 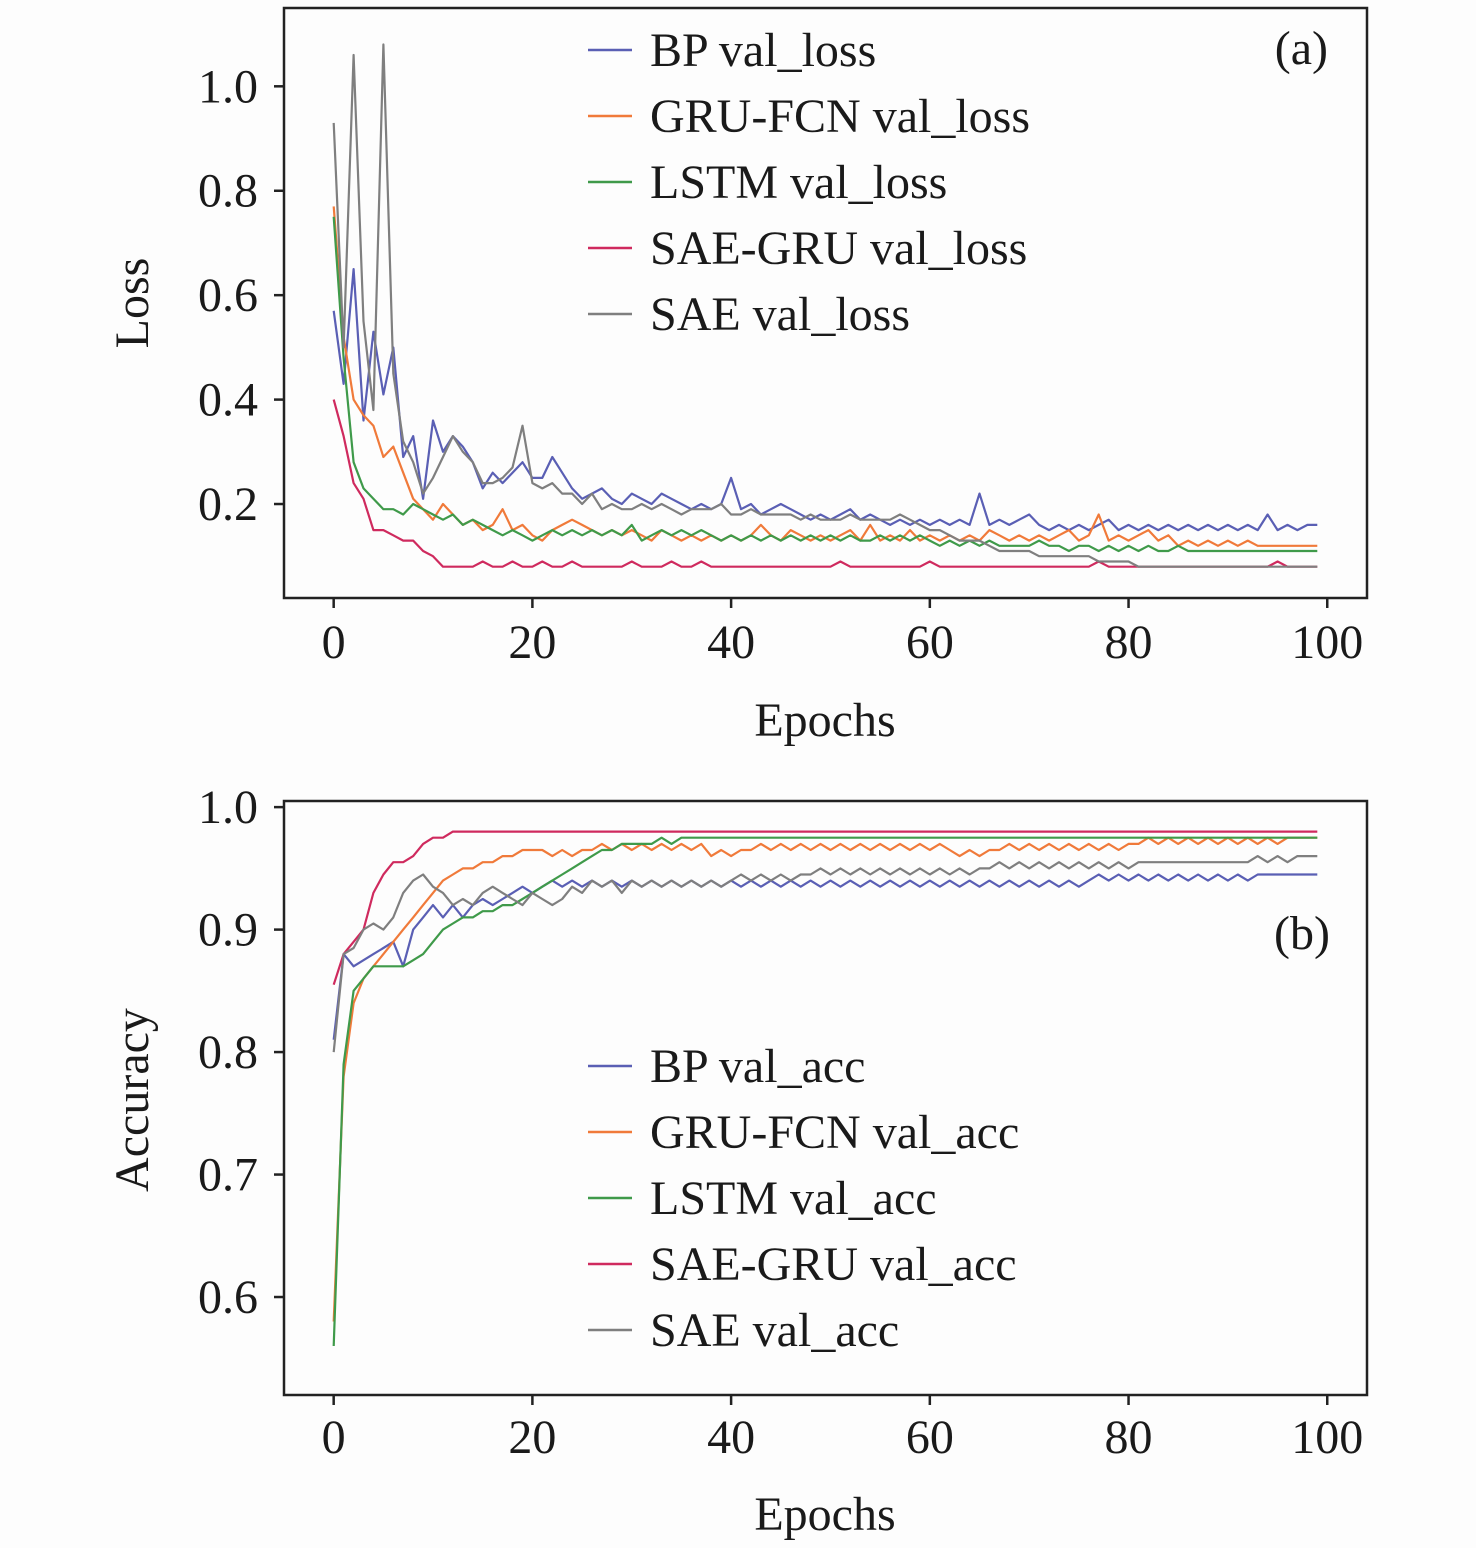 I want to click on loss-y-tick-label: 0.6, so click(x=228, y=295).